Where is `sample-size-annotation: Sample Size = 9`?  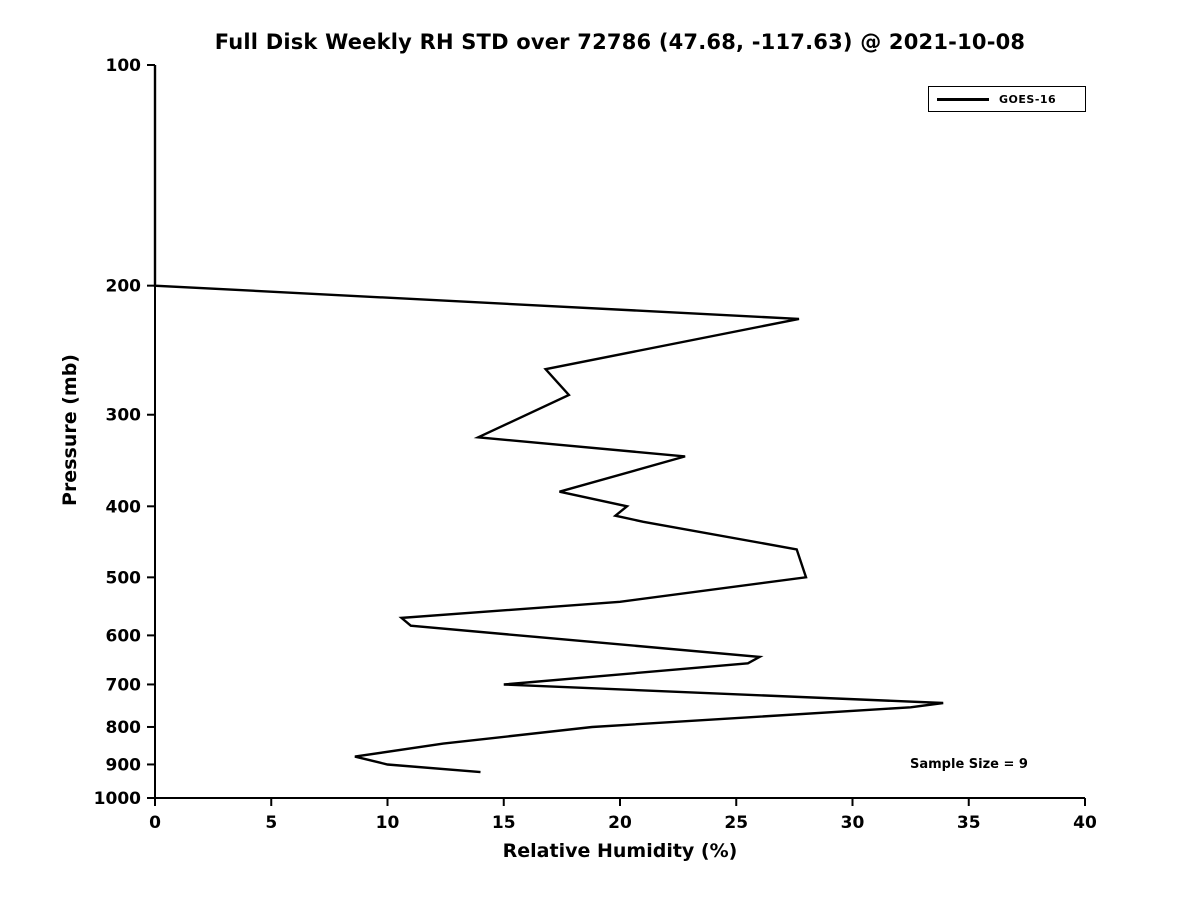 sample-size-annotation: Sample Size = 9 is located at coordinates (969, 764).